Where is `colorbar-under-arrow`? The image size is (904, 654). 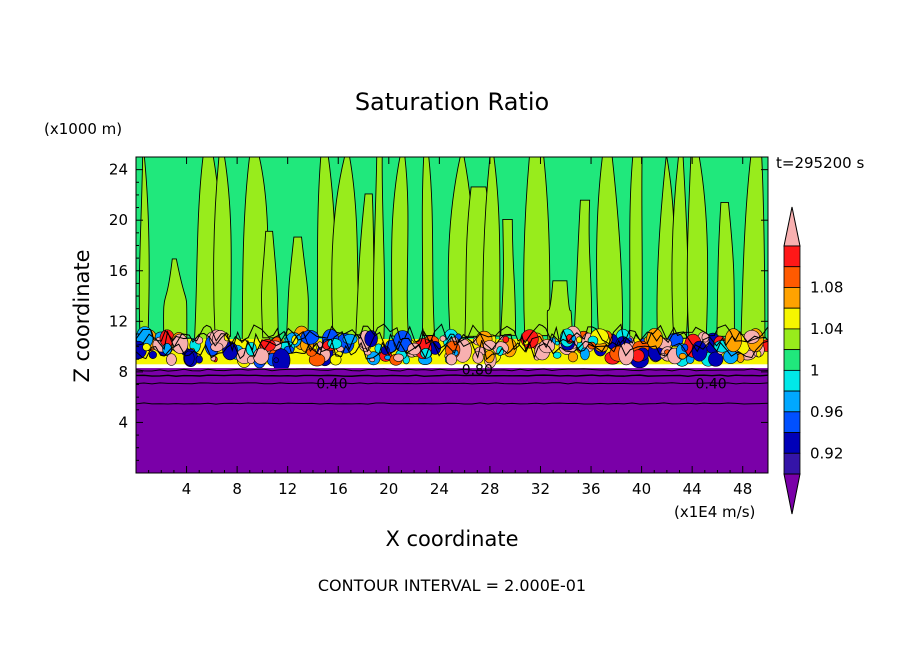 colorbar-under-arrow is located at coordinates (792, 494).